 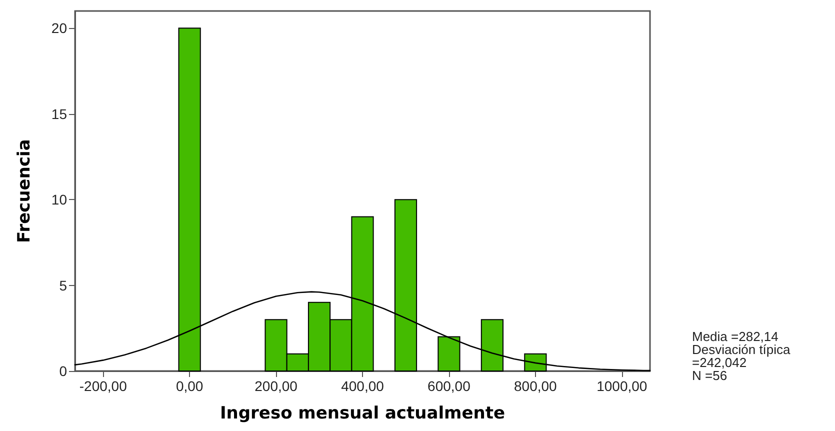 What do you see at coordinates (449, 386) in the screenshot?
I see `x-tick-label: 600,00` at bounding box center [449, 386].